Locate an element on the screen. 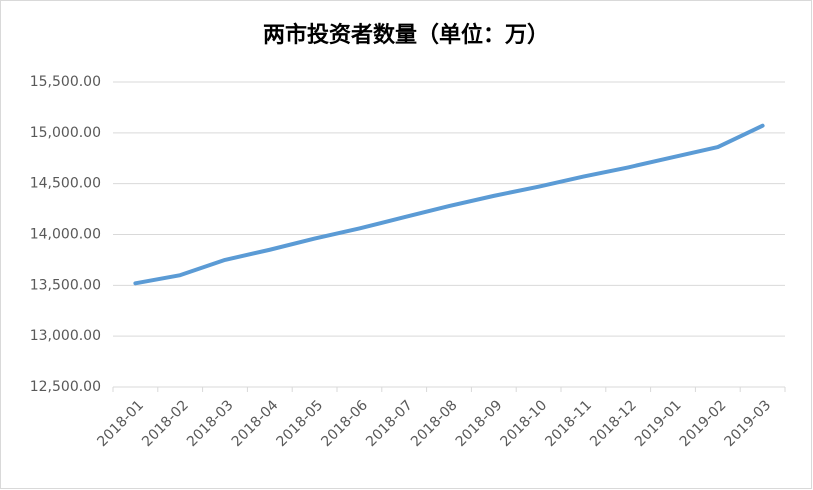 The height and width of the screenshot is (490, 813). chart-title: 两市投资者数量（单位：万） is located at coordinates (406, 35).